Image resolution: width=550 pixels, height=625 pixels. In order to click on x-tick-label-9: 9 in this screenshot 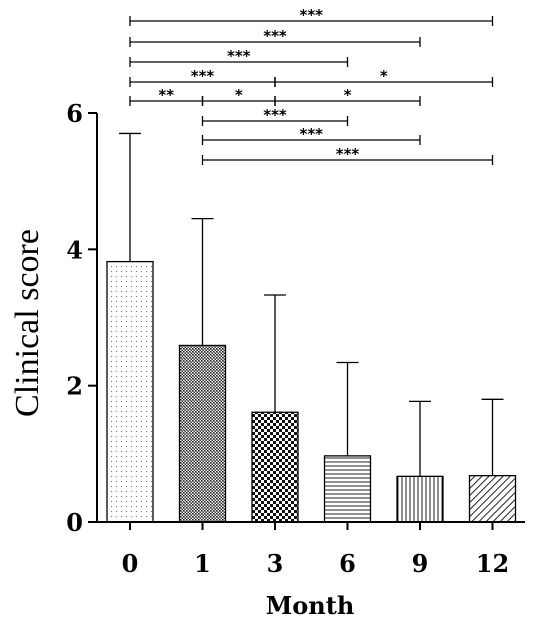, I will do `click(420, 563)`.